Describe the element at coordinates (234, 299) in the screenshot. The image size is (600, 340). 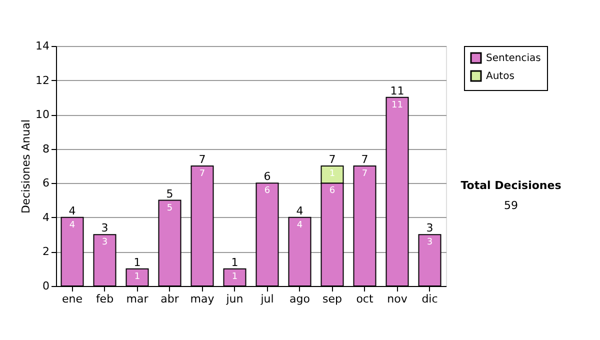
I see `x-tick-label: jun` at that location.